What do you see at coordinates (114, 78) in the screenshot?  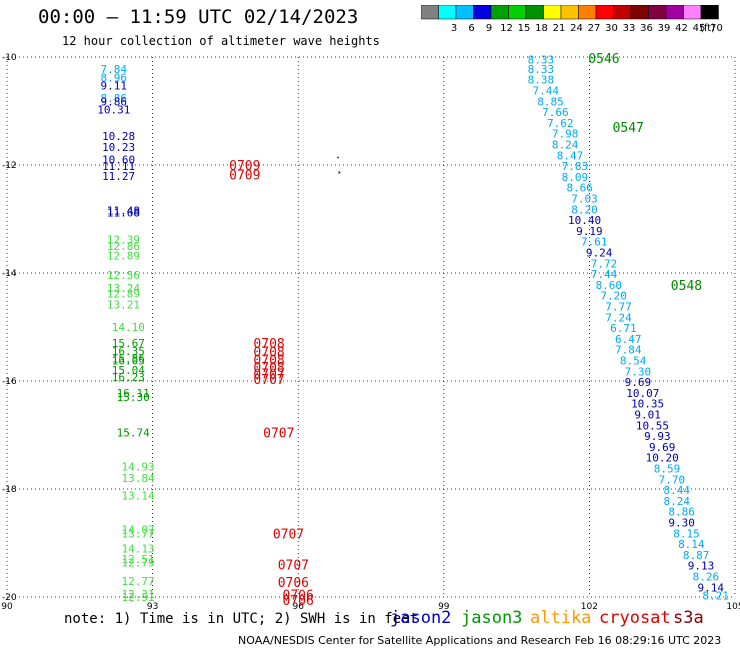 I see `wave-height-label: 8.96` at bounding box center [114, 78].